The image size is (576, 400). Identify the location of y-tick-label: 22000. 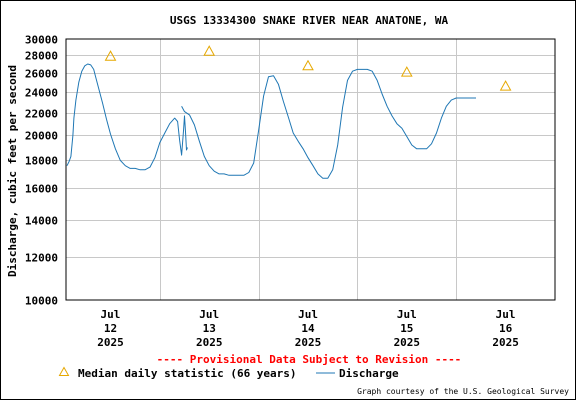
(41, 114).